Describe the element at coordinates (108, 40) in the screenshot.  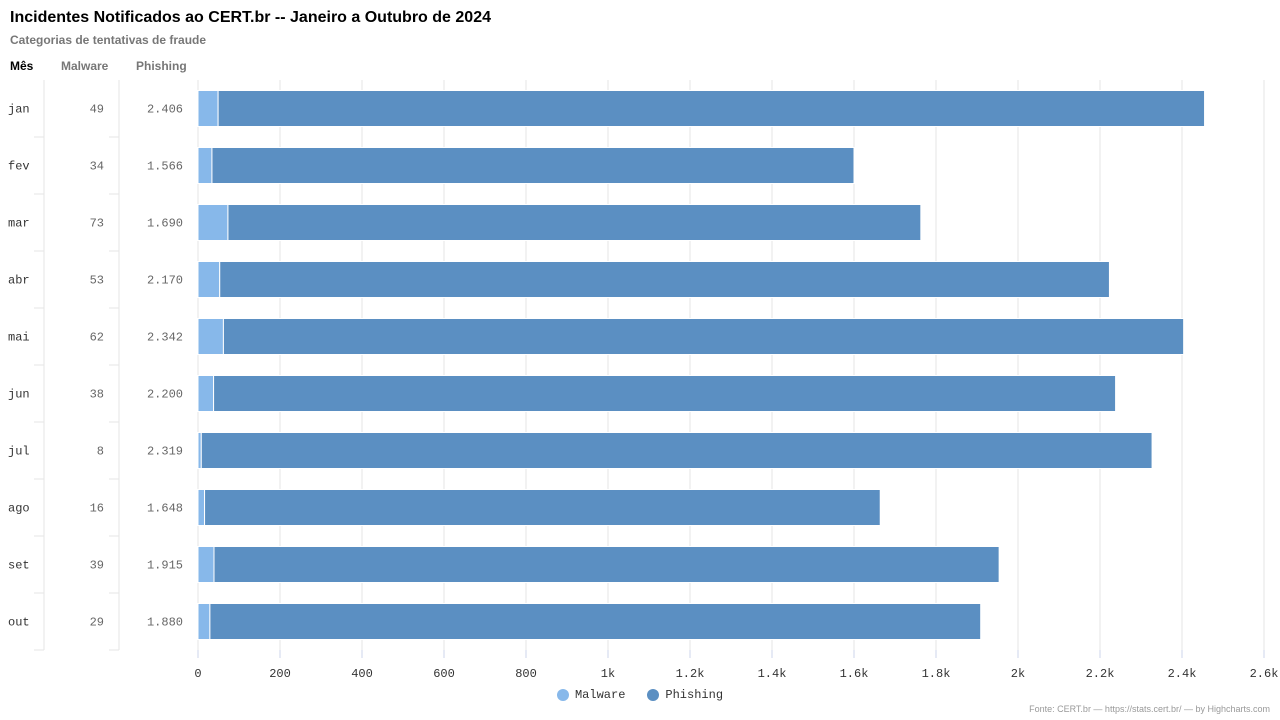
I see `chart-subtitle: Categorias de tentativas de fraude` at that location.